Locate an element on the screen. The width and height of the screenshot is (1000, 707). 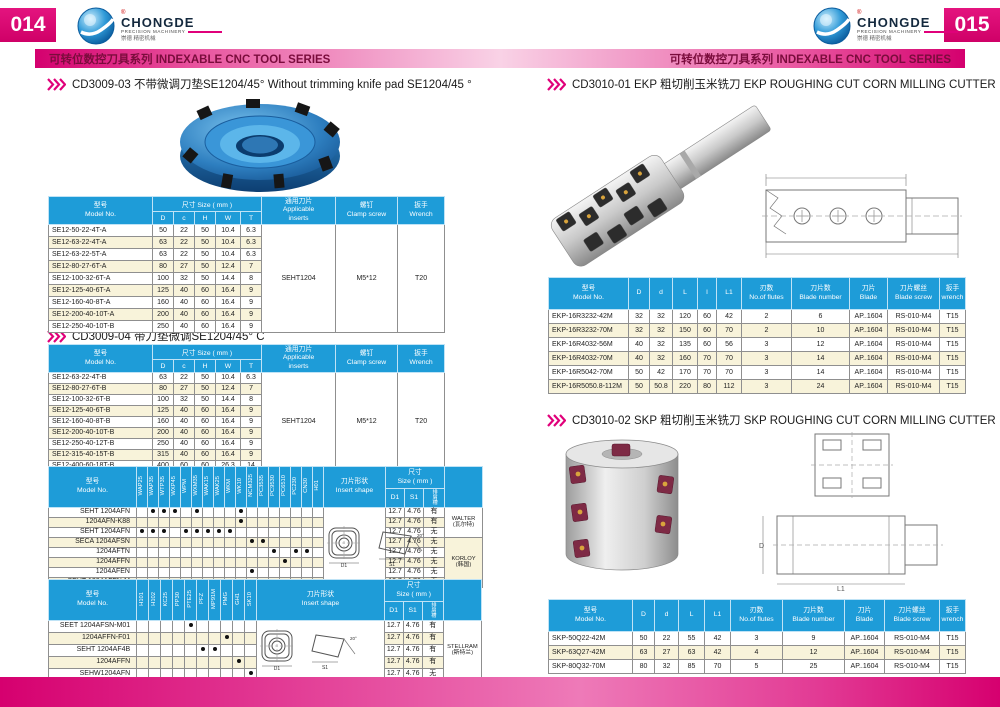
cell-model: 1204AFFN is located at coordinates (92, 562).